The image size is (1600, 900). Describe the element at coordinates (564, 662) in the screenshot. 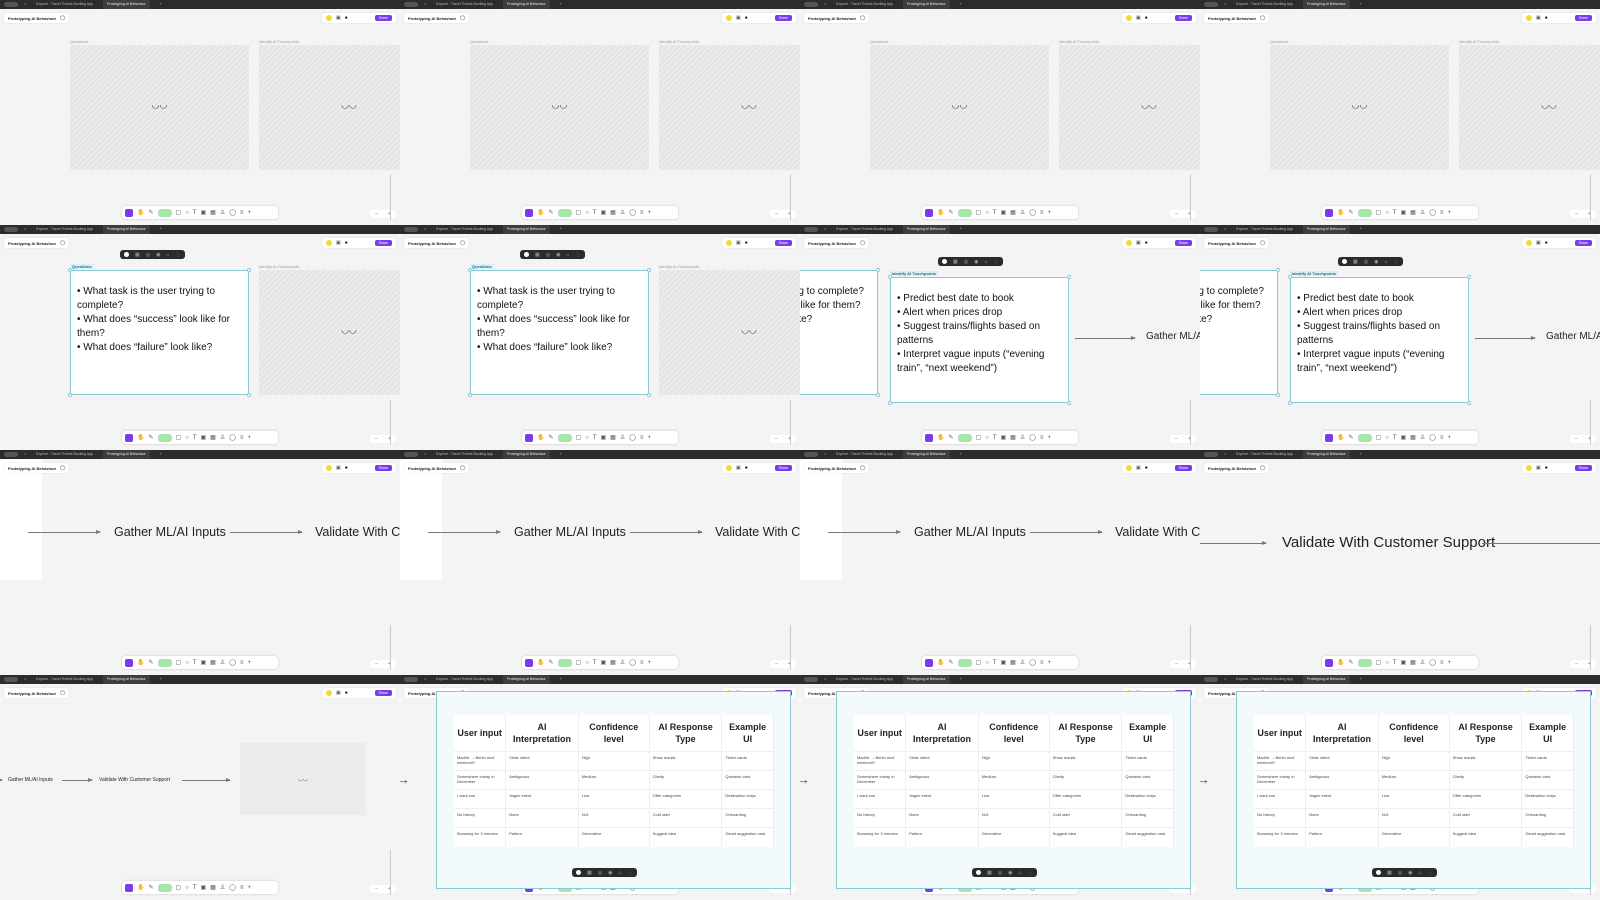

I see `marker-icon` at that location.